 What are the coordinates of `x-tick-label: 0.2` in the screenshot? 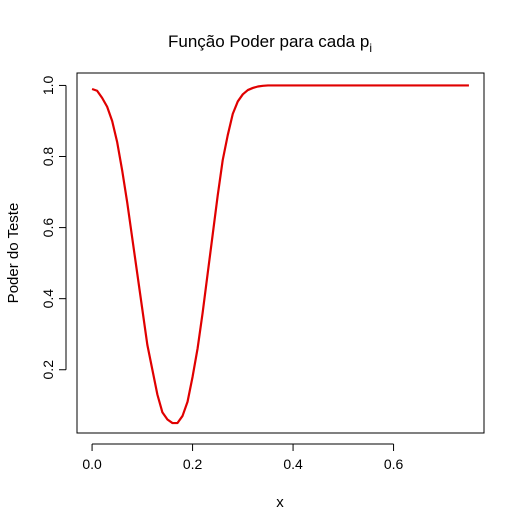 It's located at (193, 464).